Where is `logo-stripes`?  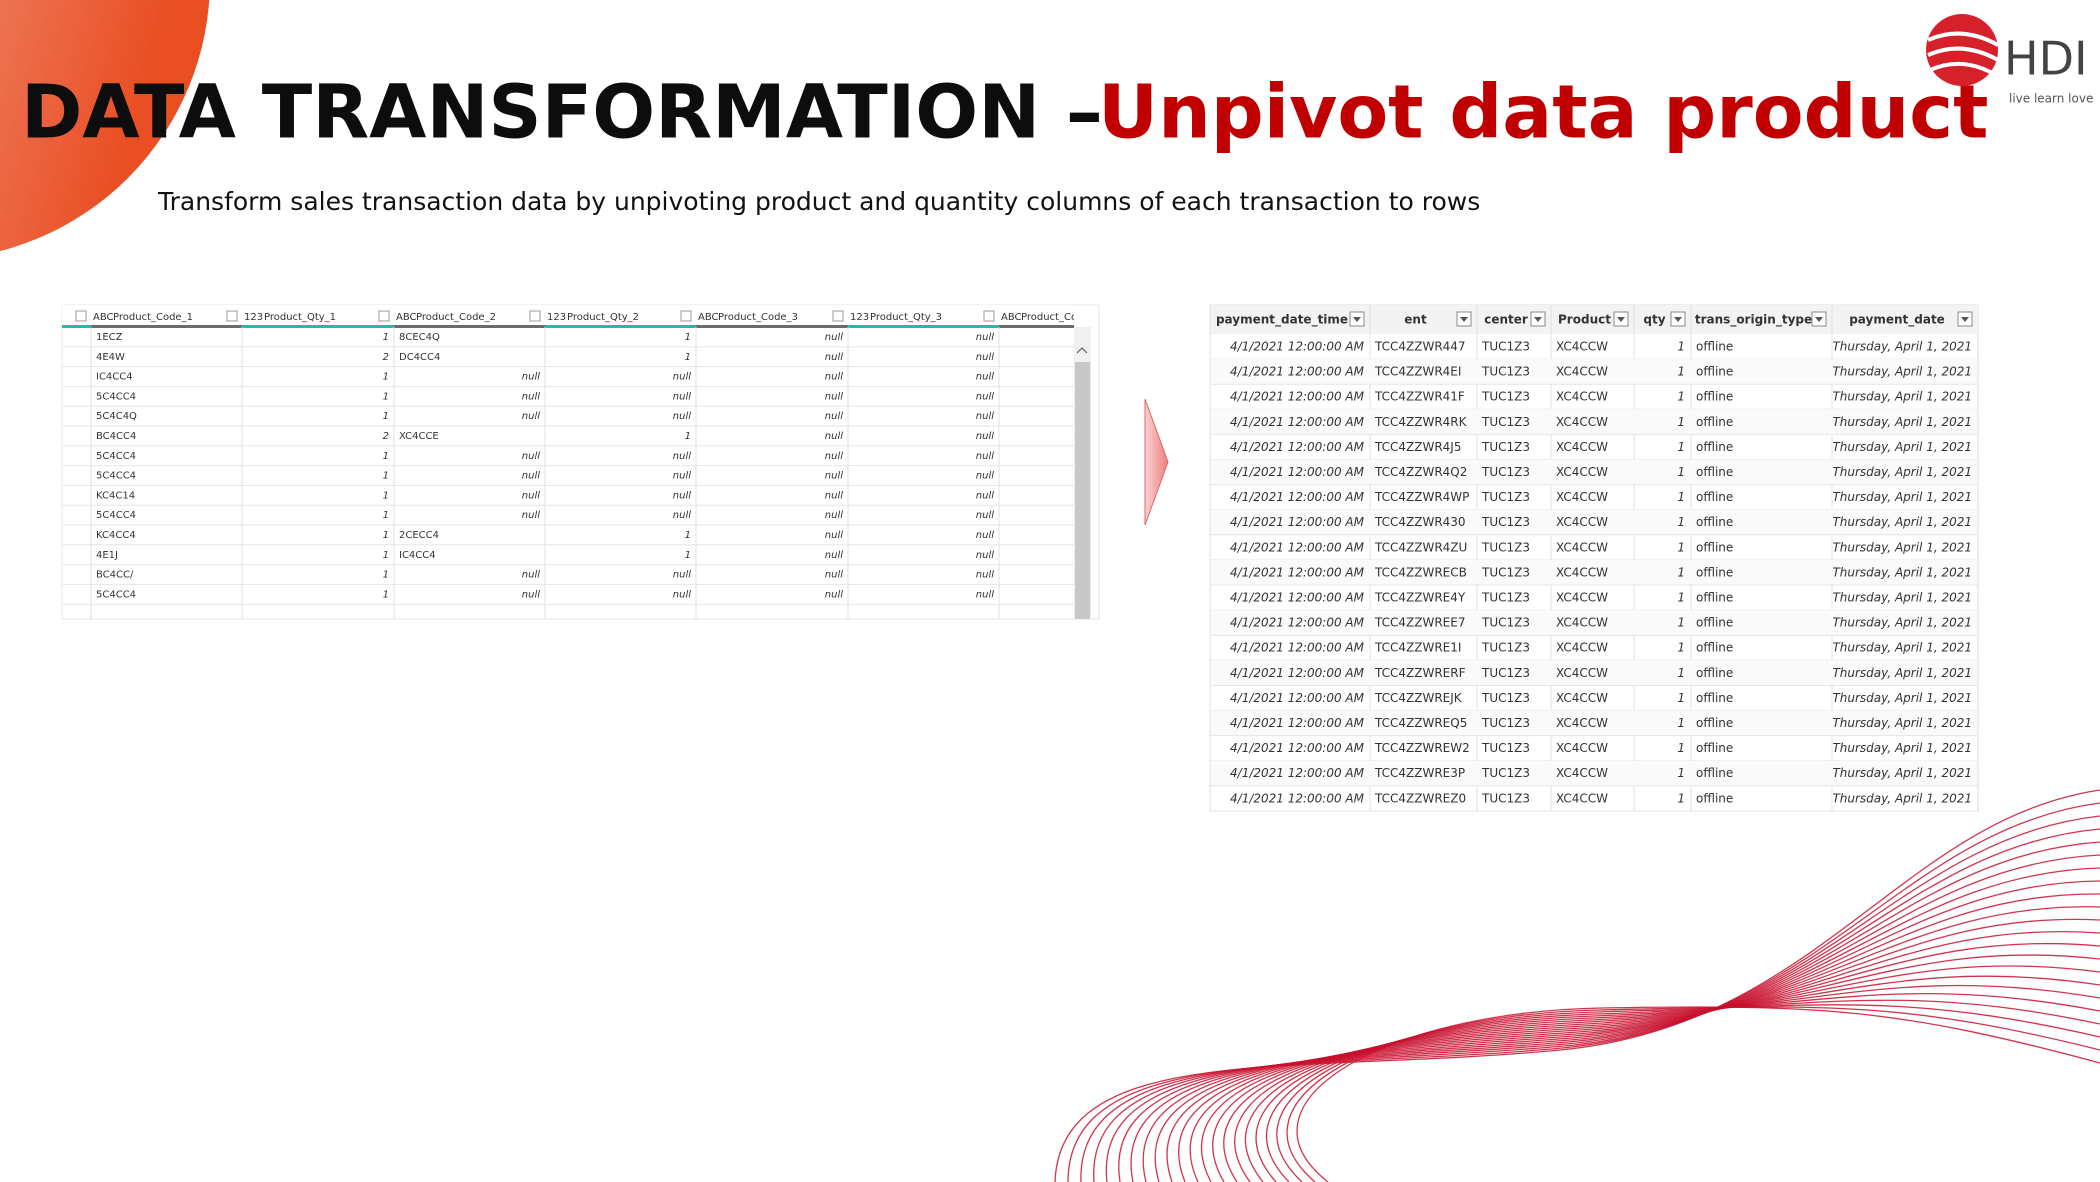 logo-stripes is located at coordinates (1963, 53).